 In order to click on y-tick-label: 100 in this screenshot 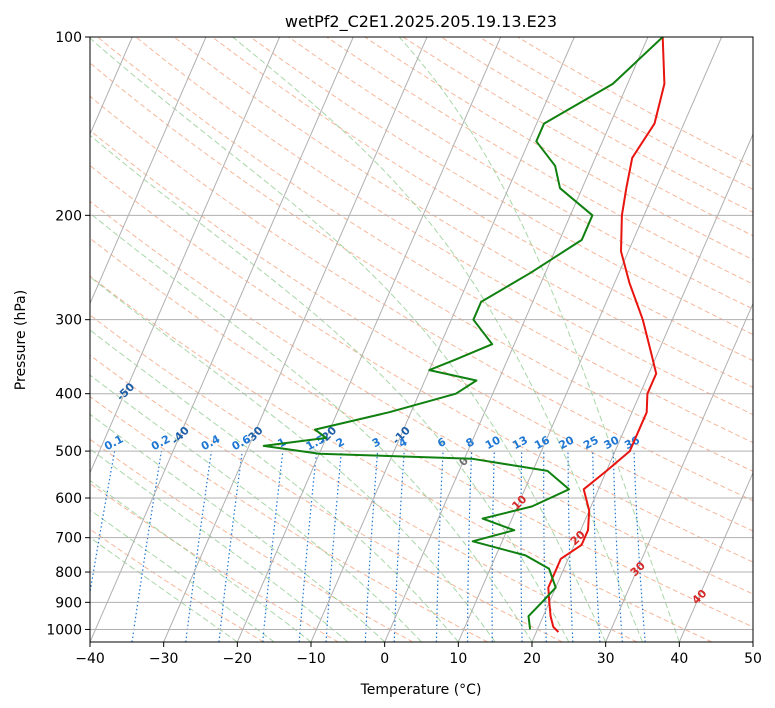, I will do `click(68, 38)`.